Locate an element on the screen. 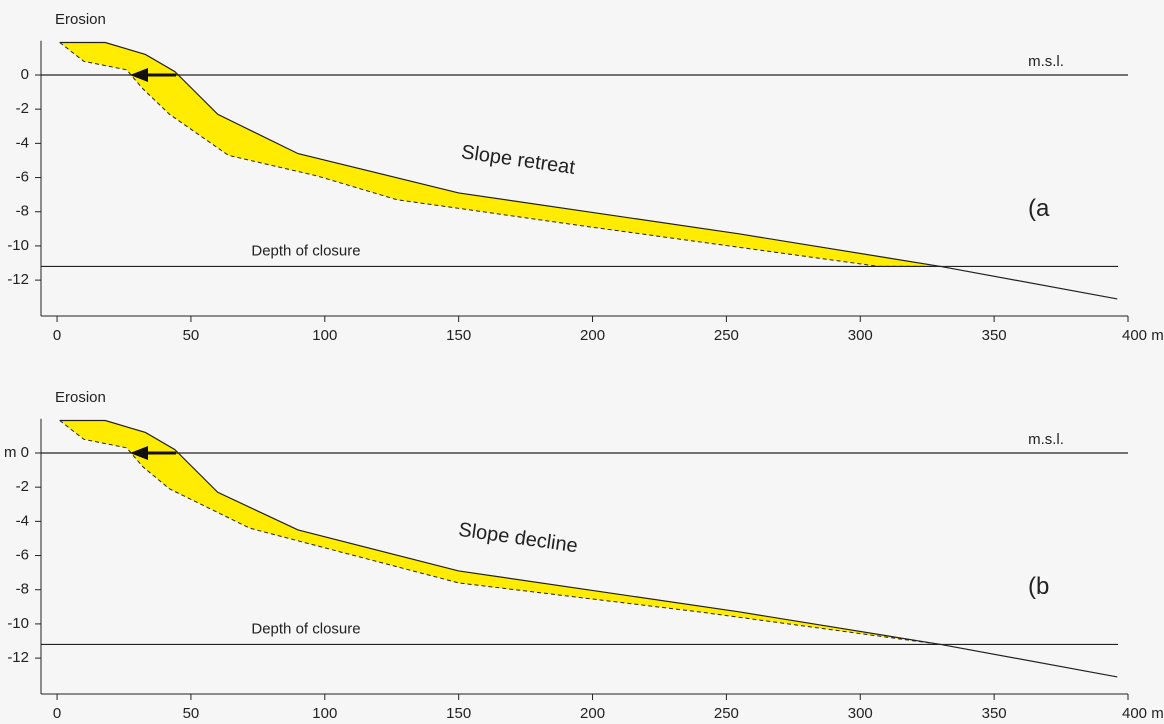 The height and width of the screenshot is (724, 1164). y-tick-label: m 0 is located at coordinates (16, 452).